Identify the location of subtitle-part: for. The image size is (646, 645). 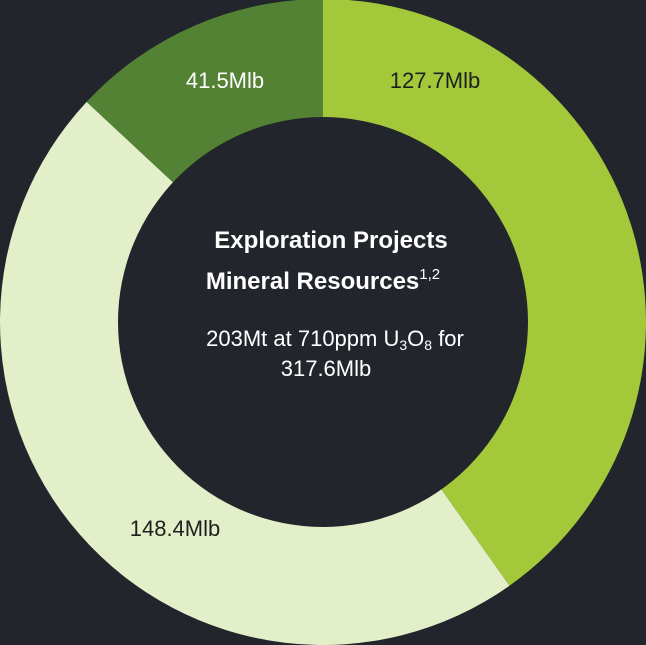
(448, 338).